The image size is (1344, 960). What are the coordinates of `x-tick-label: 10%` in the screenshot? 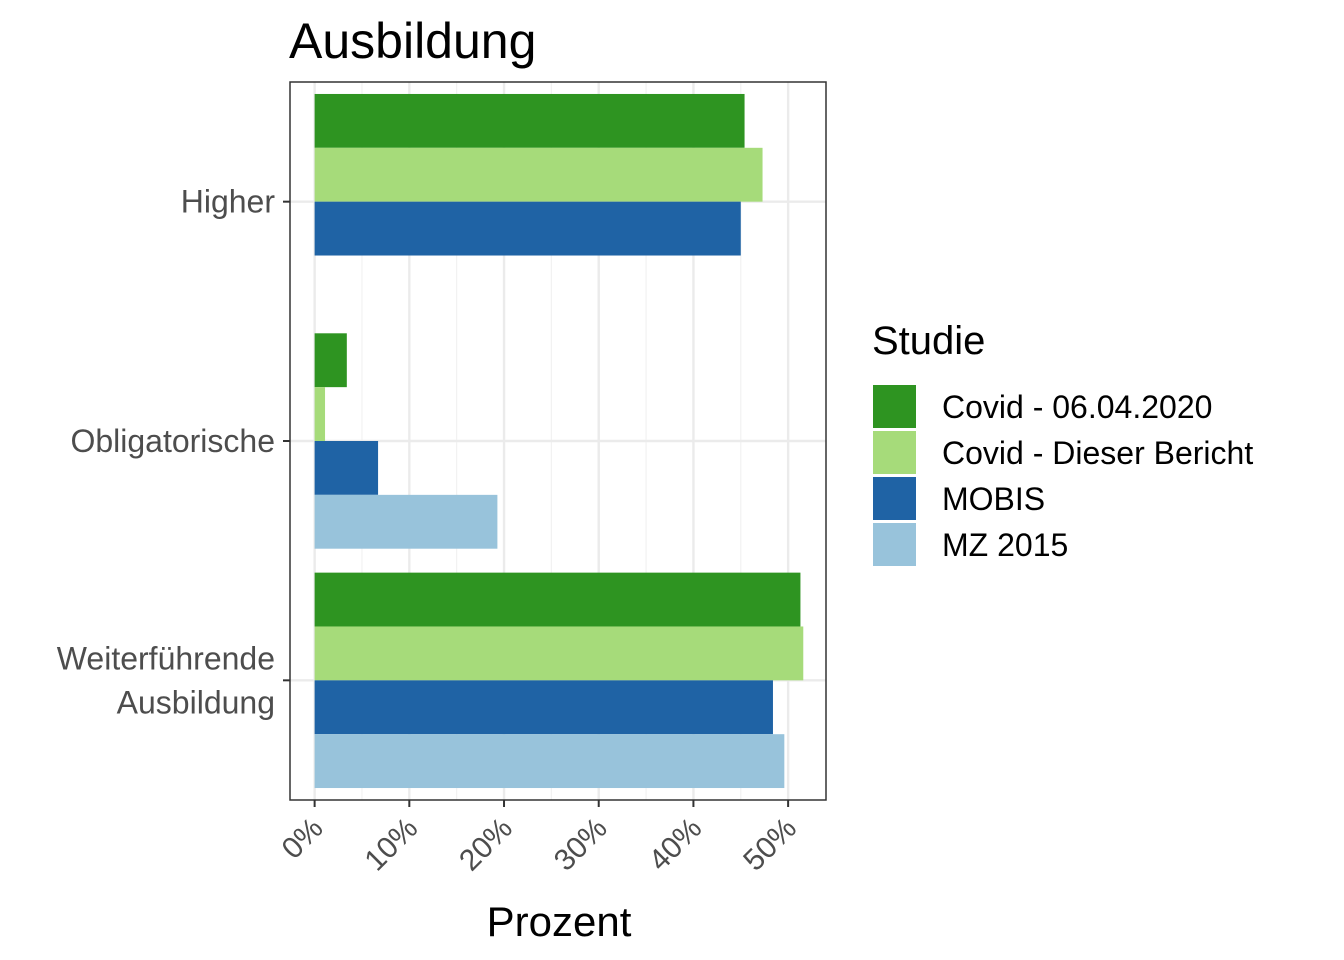 It's located at (391, 845).